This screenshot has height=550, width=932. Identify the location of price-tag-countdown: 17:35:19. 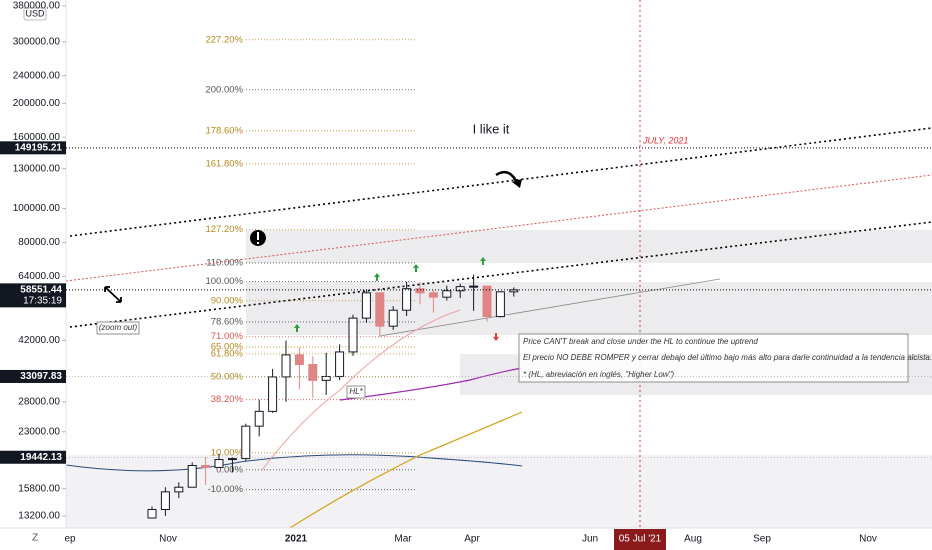
(42, 300).